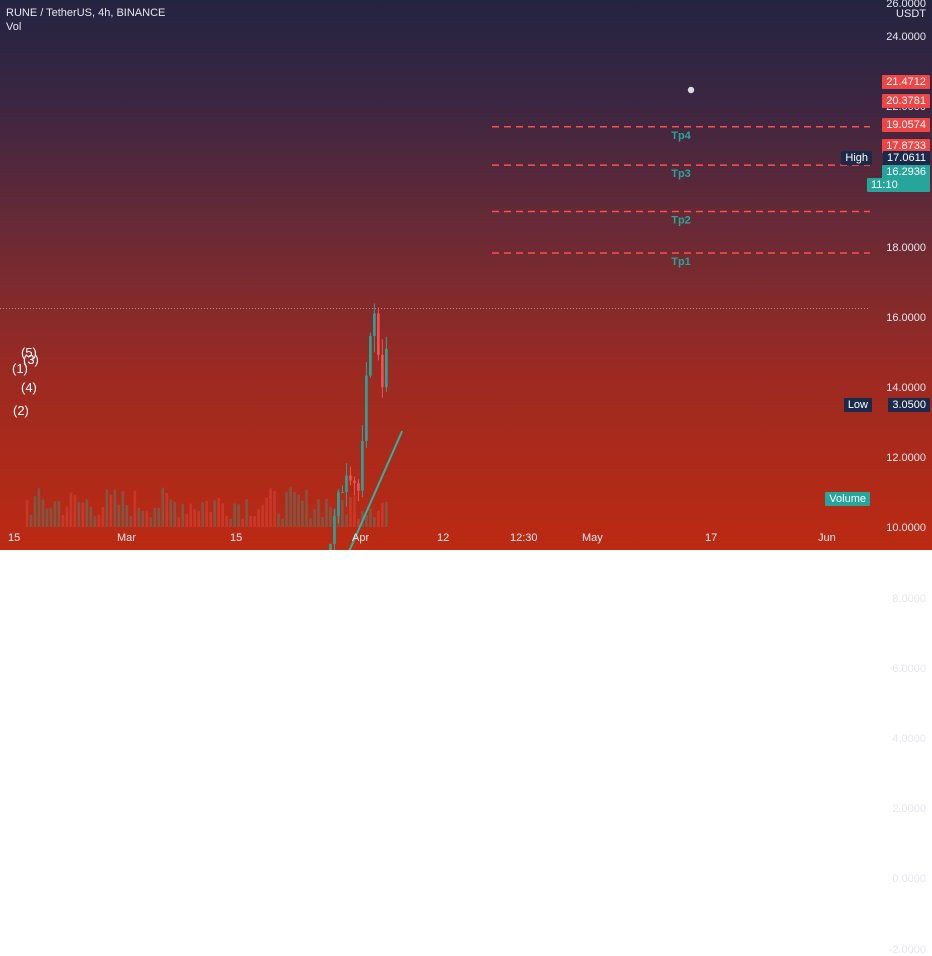 This screenshot has height=956, width=932. Describe the element at coordinates (29, 387) in the screenshot. I see `wave-label-4: (4)` at that location.